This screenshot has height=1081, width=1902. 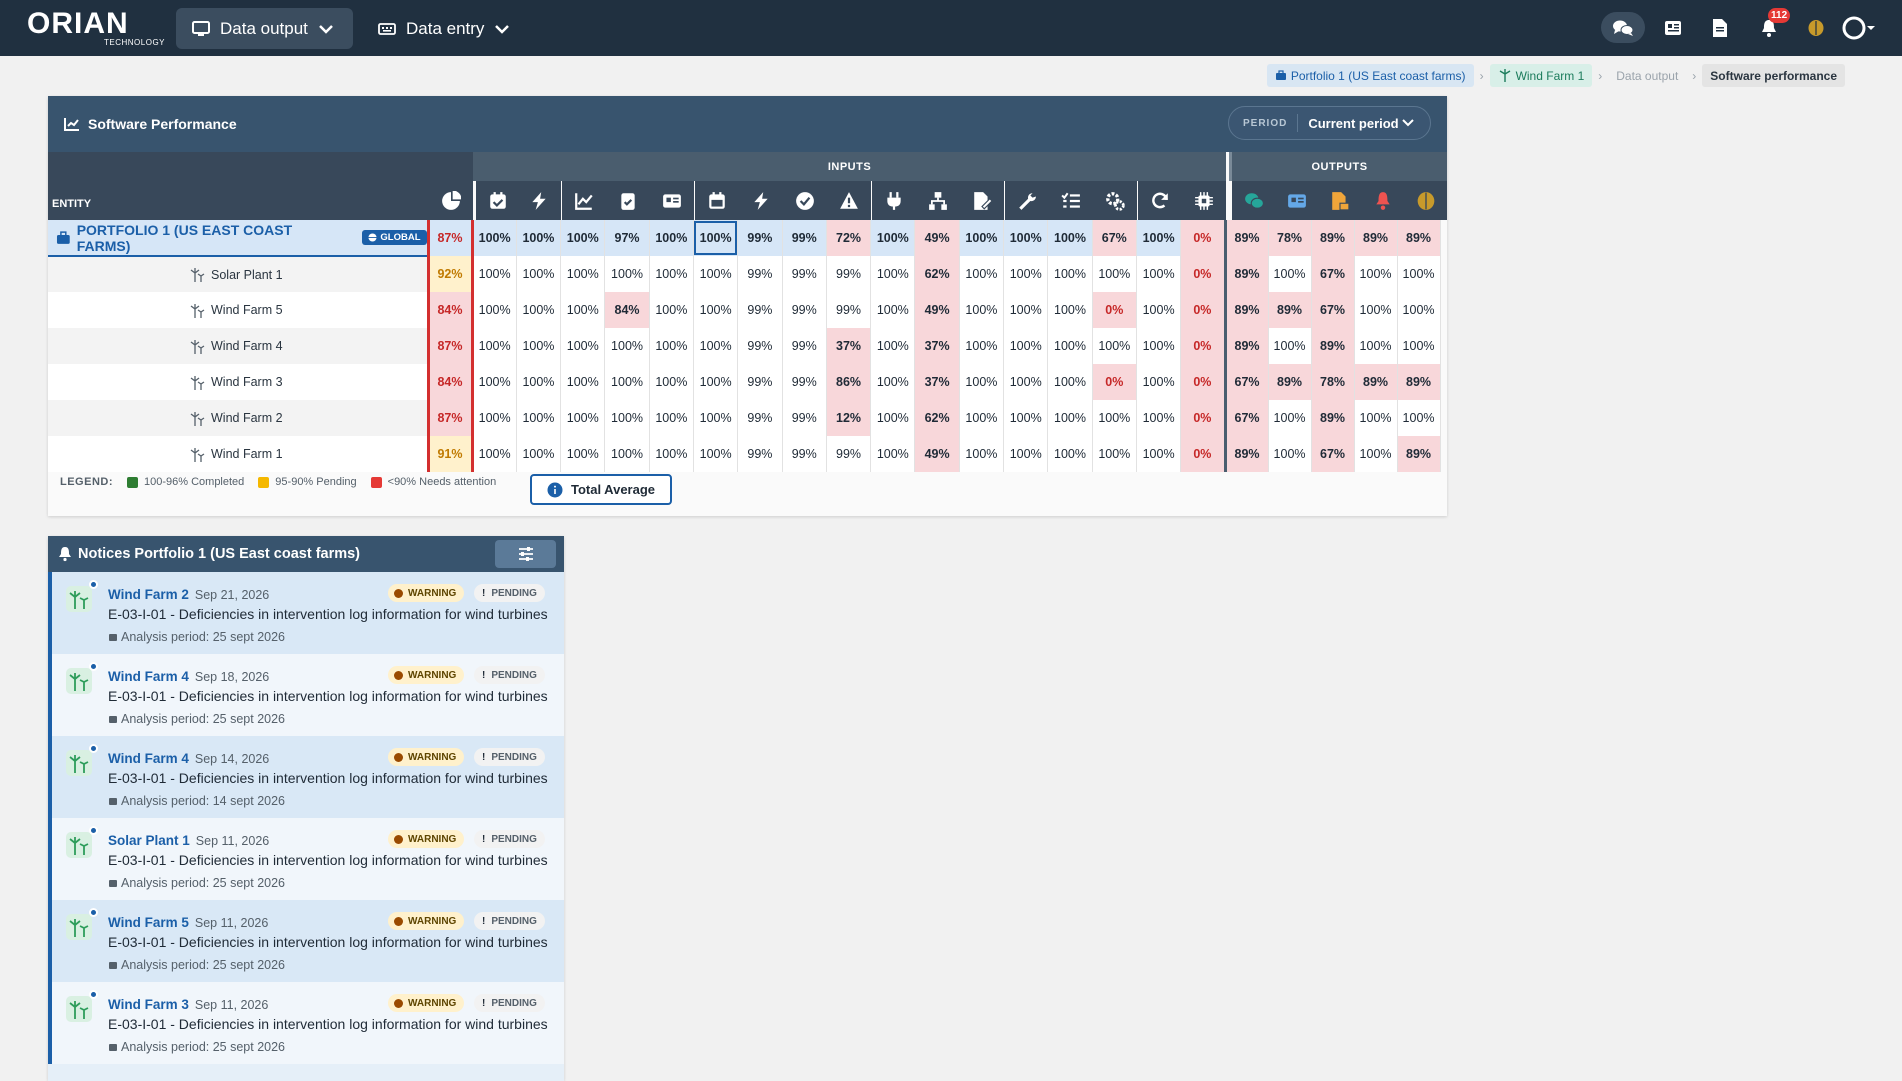 I want to click on notice-source: Wind Farm 3 Sep 11, 2026, so click(x=188, y=1004).